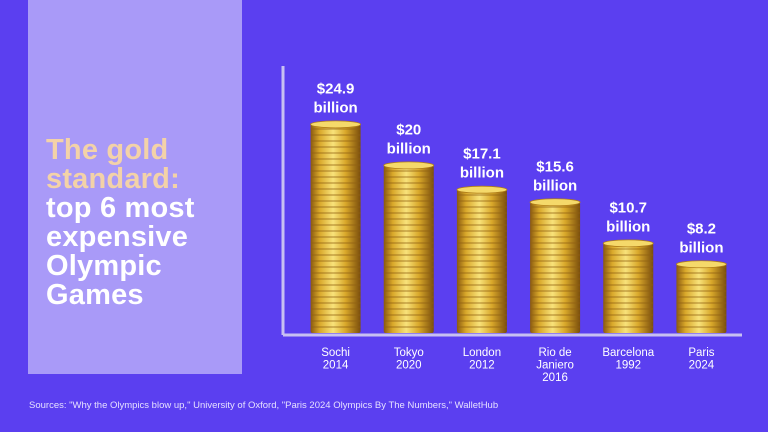 Image resolution: width=768 pixels, height=432 pixels. I want to click on title-highlight: The gold standard:, so click(113, 164).